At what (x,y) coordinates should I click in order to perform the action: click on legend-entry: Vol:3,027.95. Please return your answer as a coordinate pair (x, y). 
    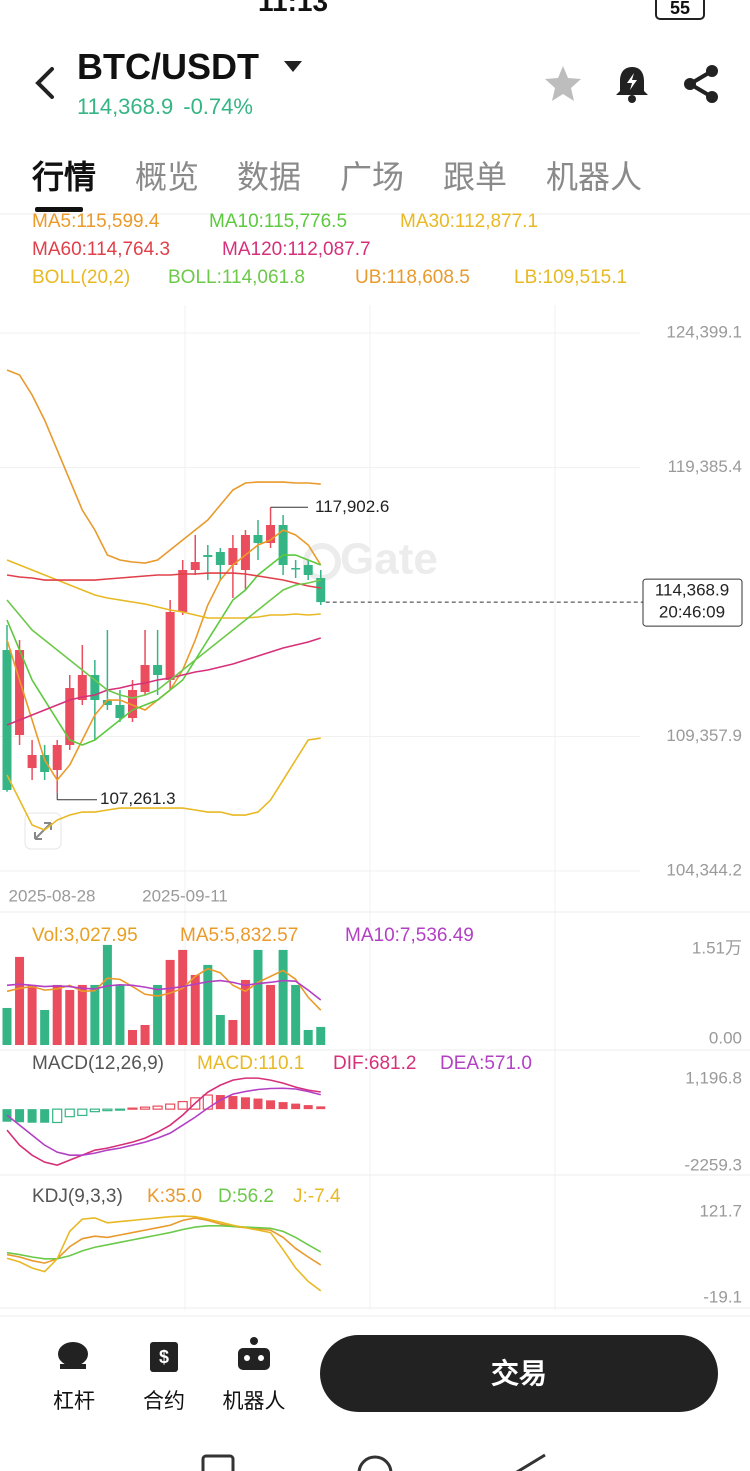
    Looking at the image, I should click on (85, 935).